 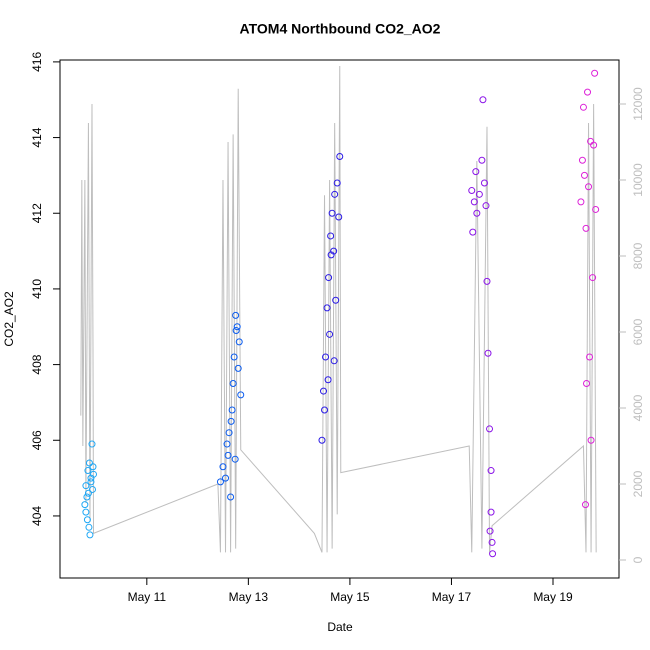 I want to click on chart-title: ATOM4 Northbound CO2_AO2, so click(x=340, y=29).